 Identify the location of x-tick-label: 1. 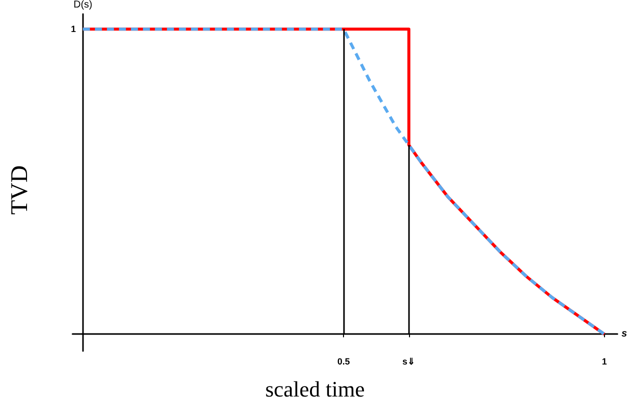
(604, 361).